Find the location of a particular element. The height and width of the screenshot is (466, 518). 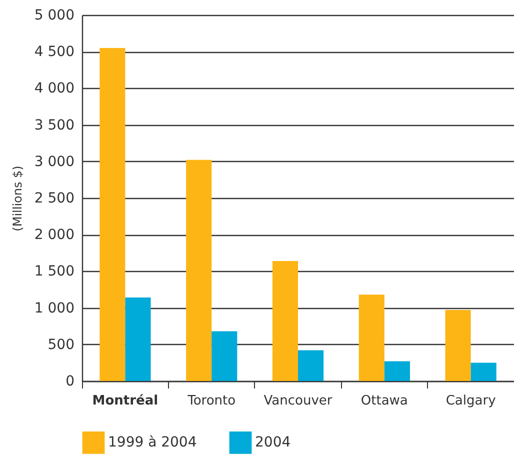

x-tick-label: Toronto is located at coordinates (211, 401).